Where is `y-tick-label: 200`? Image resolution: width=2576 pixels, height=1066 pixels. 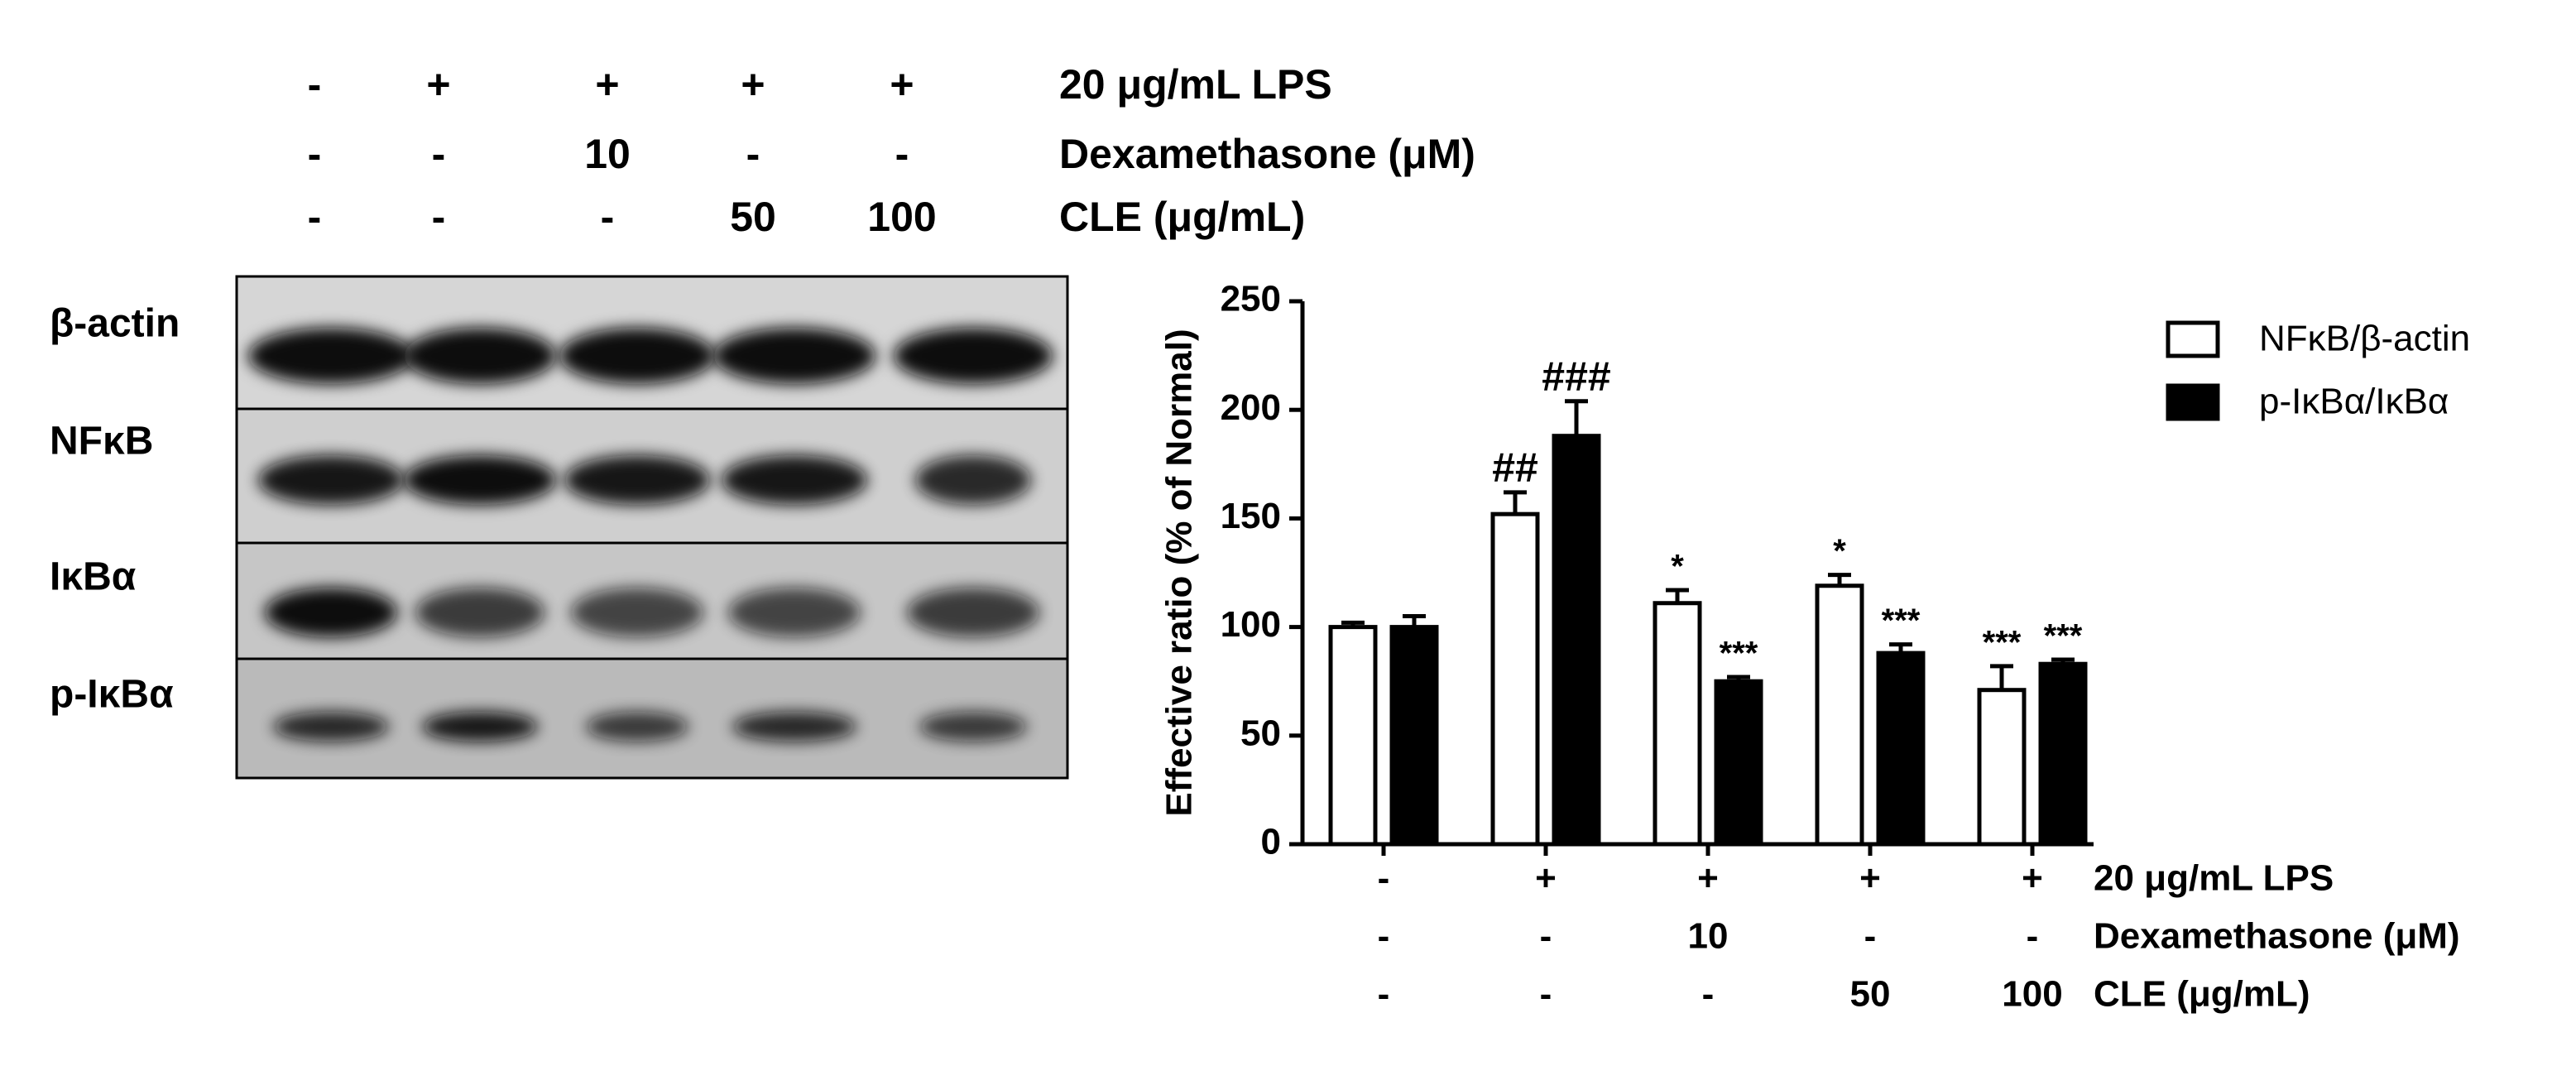
y-tick-label: 200 is located at coordinates (1251, 407).